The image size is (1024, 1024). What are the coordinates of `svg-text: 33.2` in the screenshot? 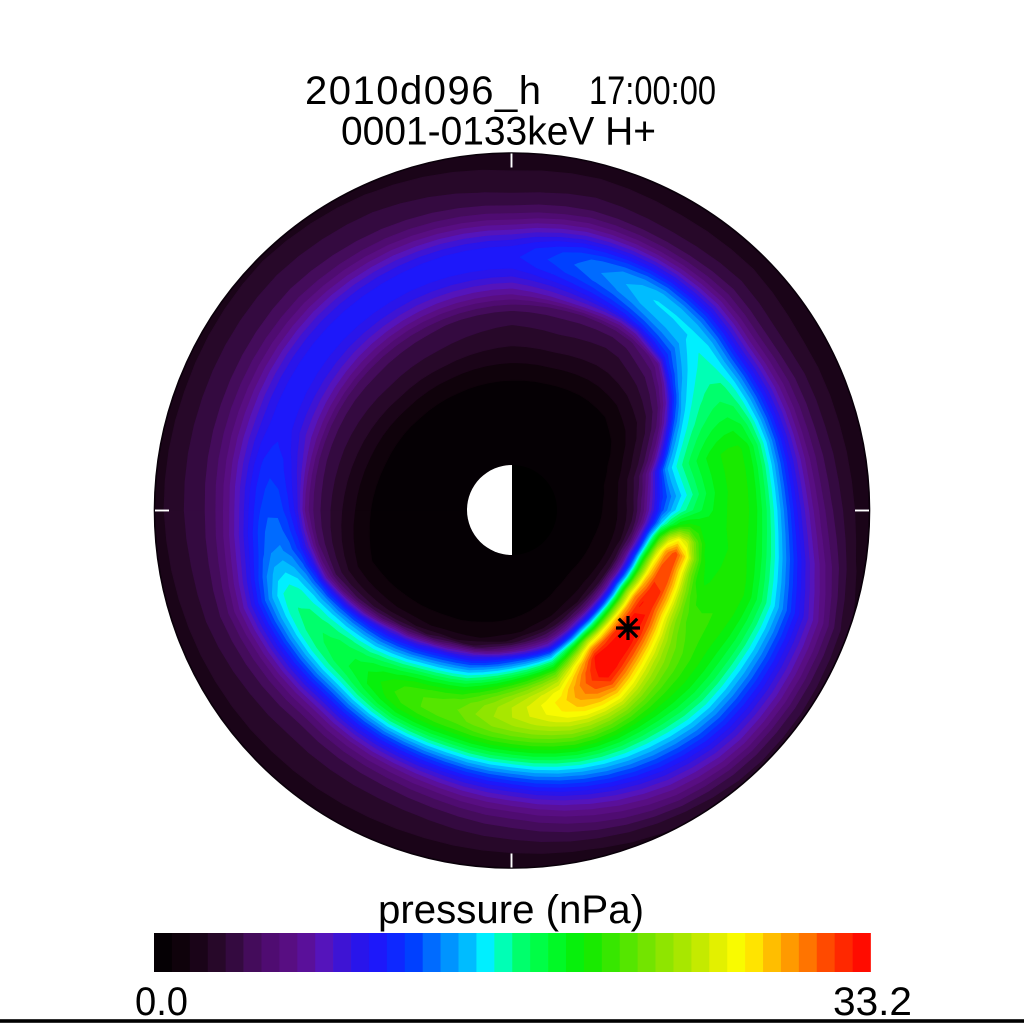 It's located at (872, 1002).